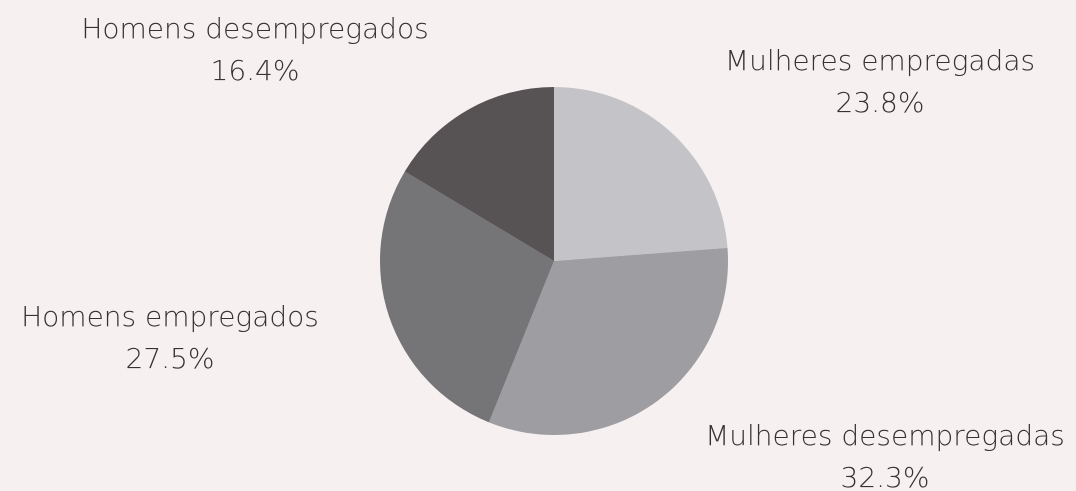 The height and width of the screenshot is (491, 1076). What do you see at coordinates (170, 358) in the screenshot?
I see `slice-value-label: 27.5%` at bounding box center [170, 358].